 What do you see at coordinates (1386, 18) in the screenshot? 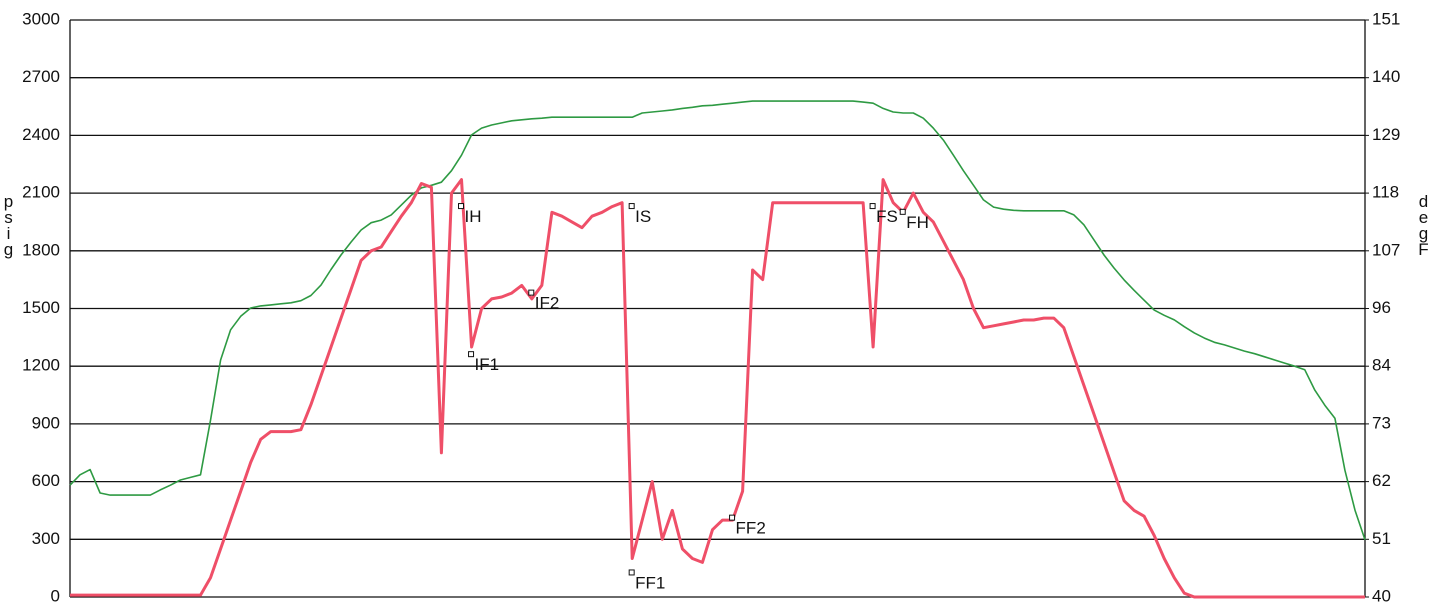
I see `y2-tick-label: 151` at bounding box center [1386, 18].